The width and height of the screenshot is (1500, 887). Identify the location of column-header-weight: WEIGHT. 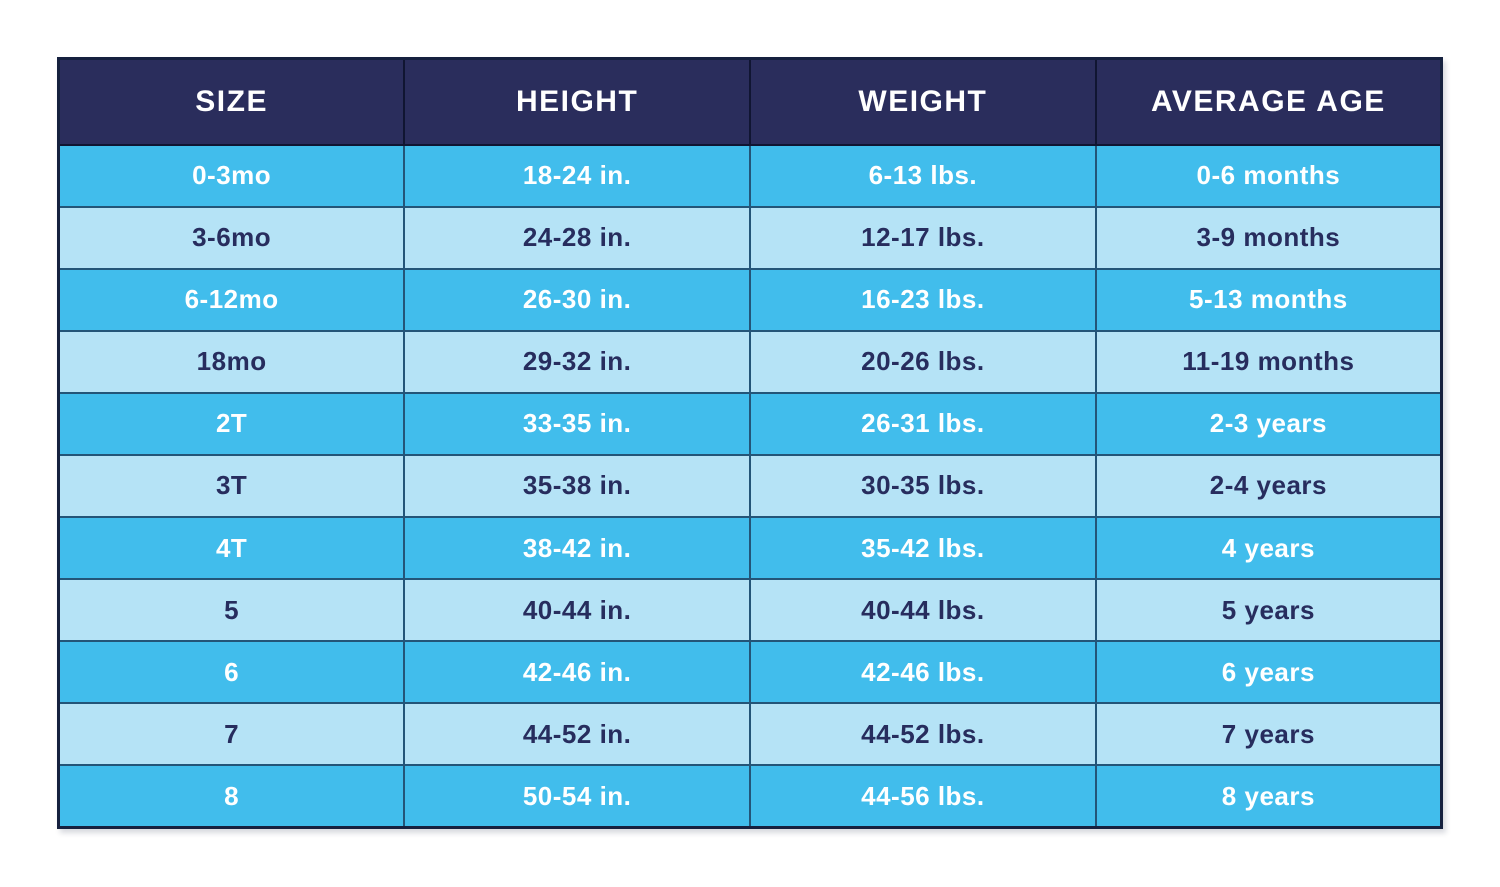
(923, 101).